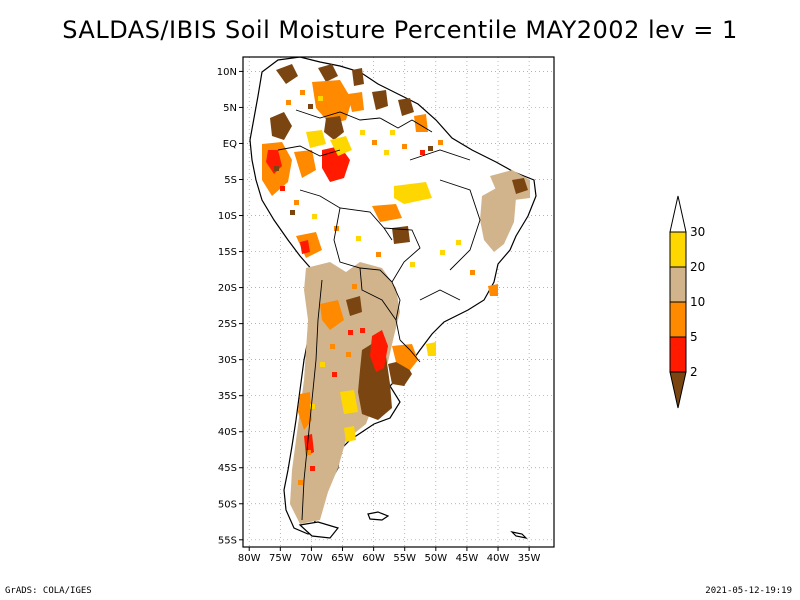 This screenshot has width=800, height=600. Describe the element at coordinates (227, 396) in the screenshot. I see `y-tick-label: 35S` at that location.